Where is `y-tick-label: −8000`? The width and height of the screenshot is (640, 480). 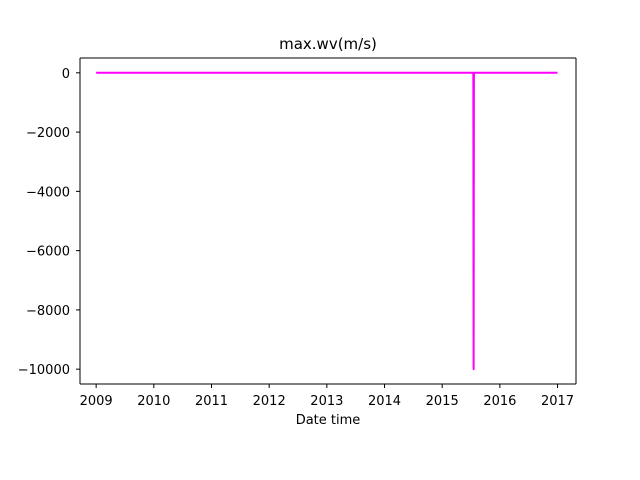
y-tick-label: −8000 is located at coordinates (48, 311).